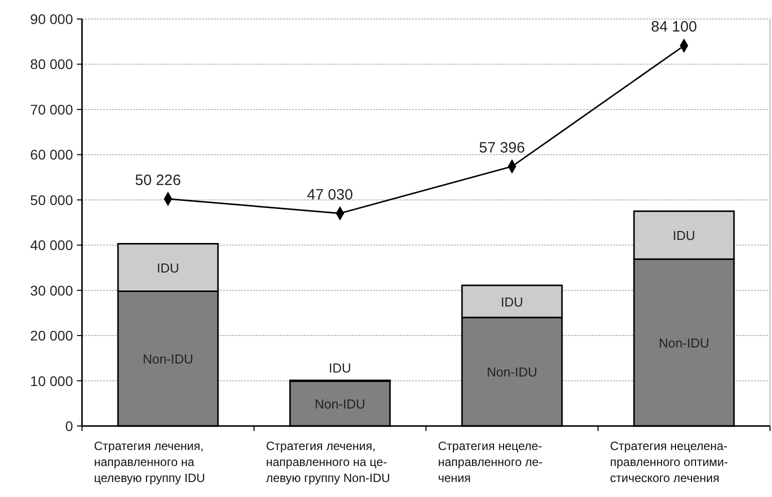  Describe the element at coordinates (52, 245) in the screenshot. I see `y-tick-label: 40 000` at that location.